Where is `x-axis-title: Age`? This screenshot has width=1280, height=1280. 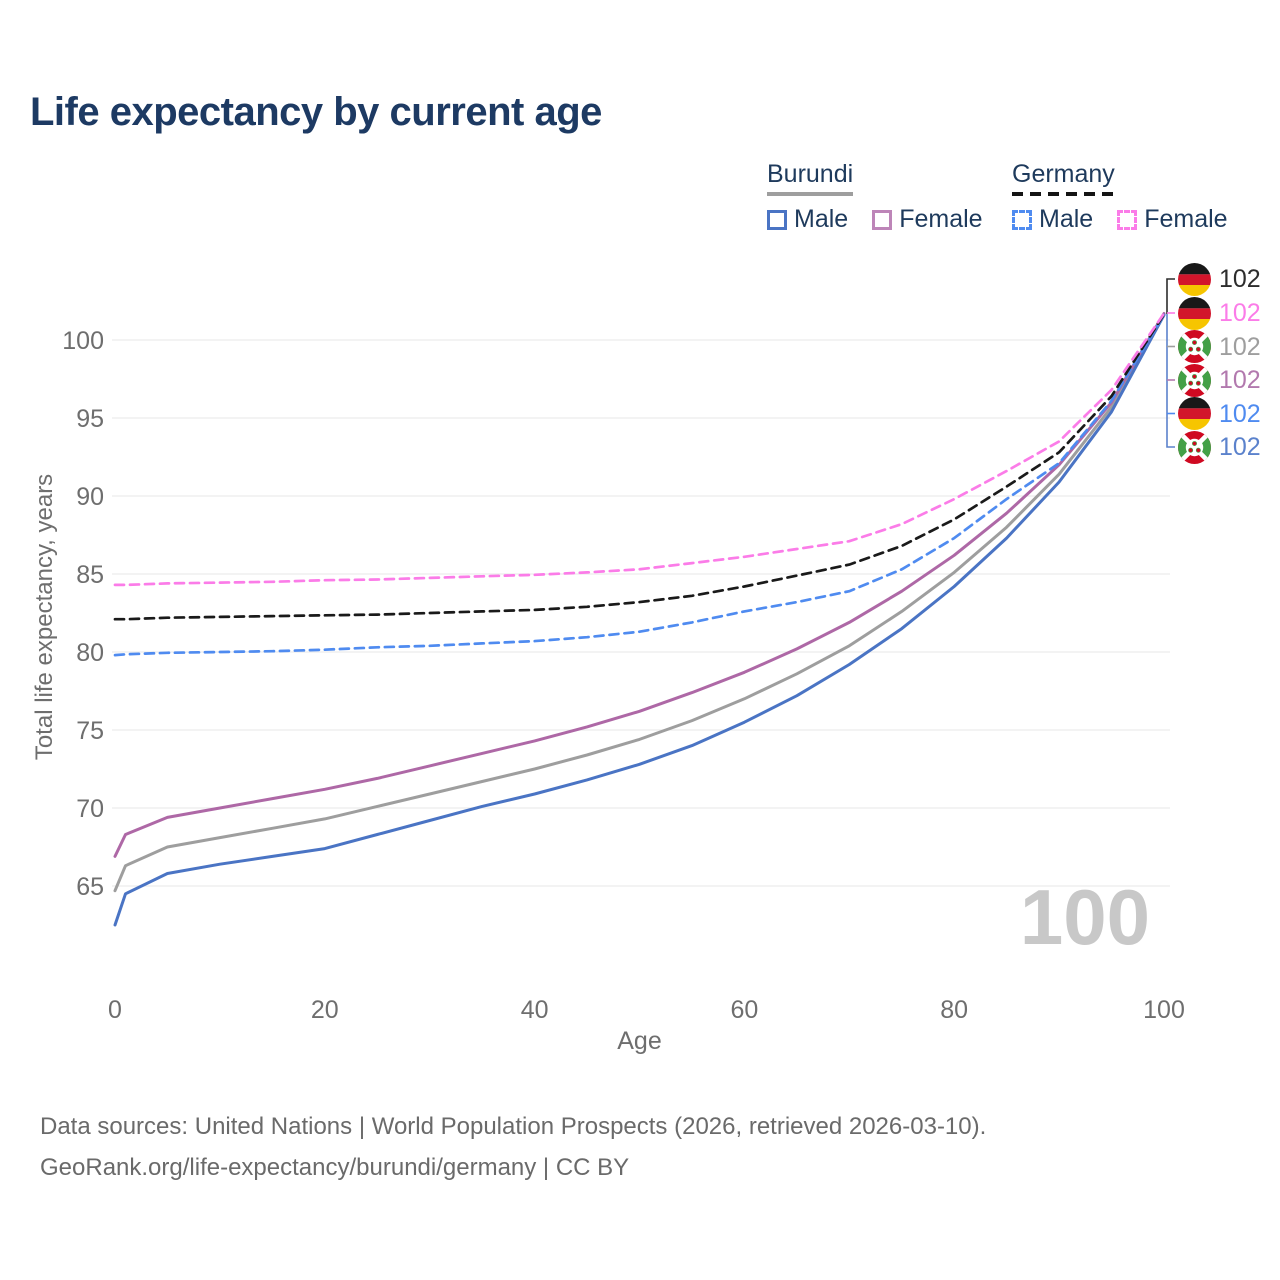 x-axis-title: Age is located at coordinates (639, 1041).